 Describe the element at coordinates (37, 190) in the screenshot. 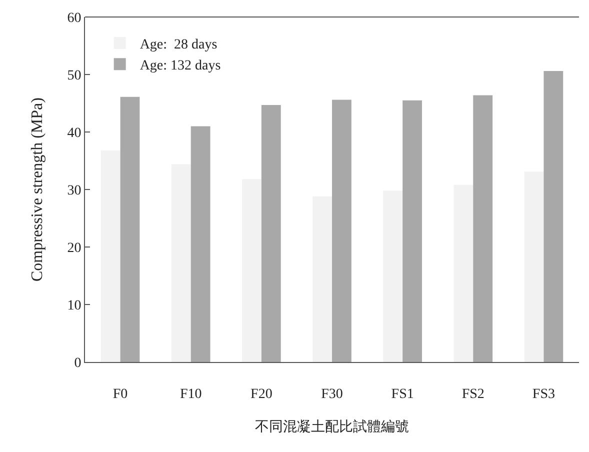

I see `y-axis-title: Compressive strength (MPa)` at that location.